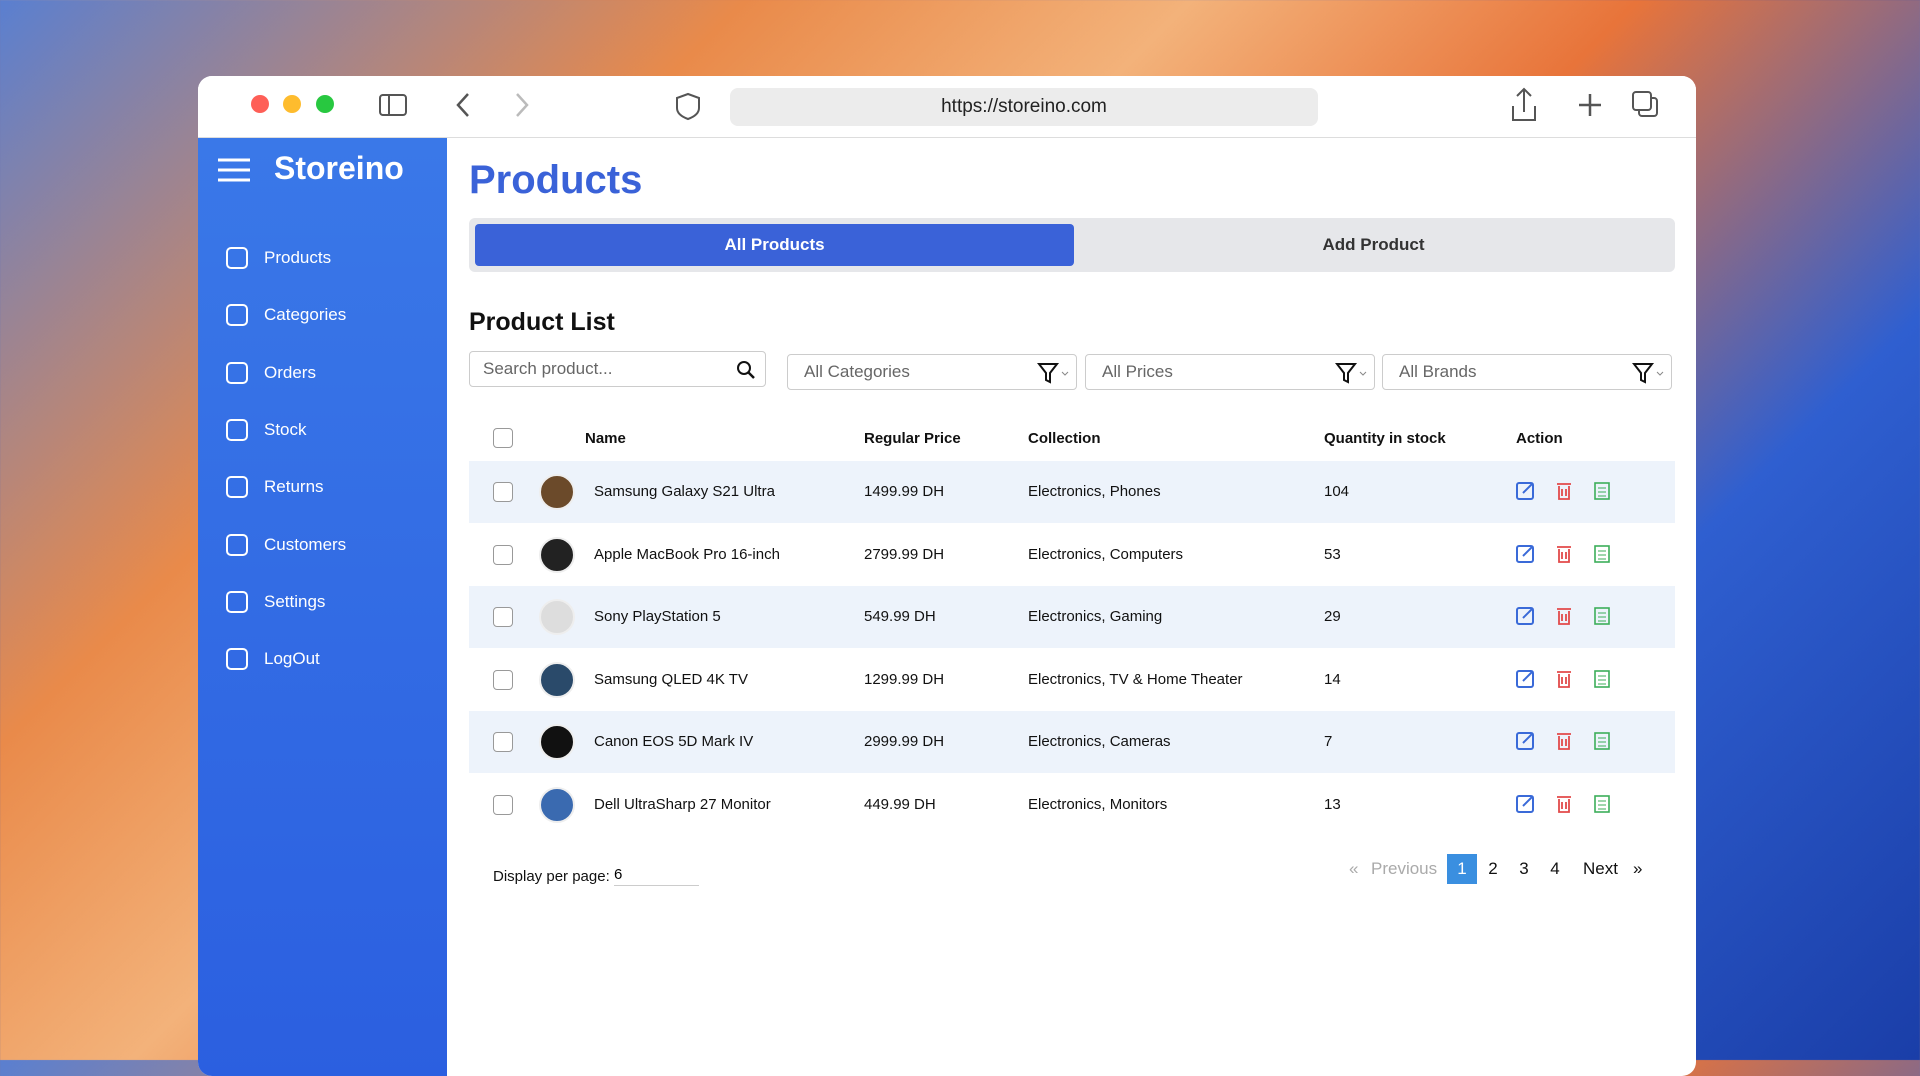 This screenshot has height=1076, width=1920. What do you see at coordinates (605, 438) in the screenshot?
I see `column-header: Name` at bounding box center [605, 438].